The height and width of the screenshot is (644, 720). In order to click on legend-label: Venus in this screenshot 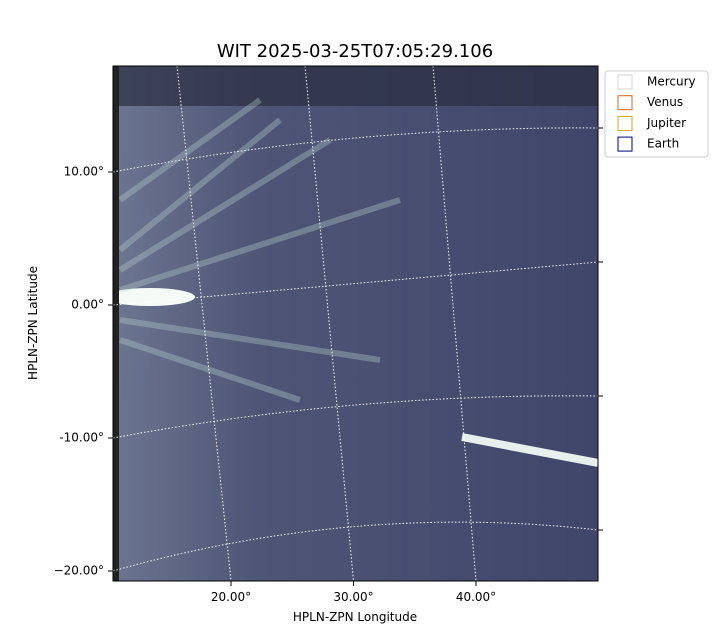, I will do `click(665, 102)`.